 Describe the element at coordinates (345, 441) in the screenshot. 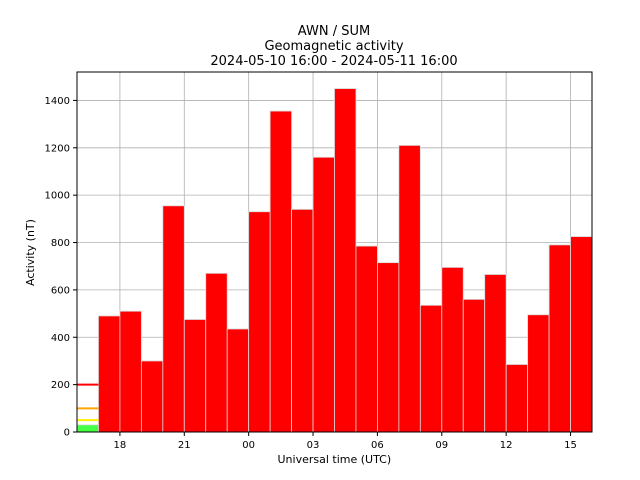

I see `x-axis-ticks: 18 21 00 03 06 09 12 15` at that location.